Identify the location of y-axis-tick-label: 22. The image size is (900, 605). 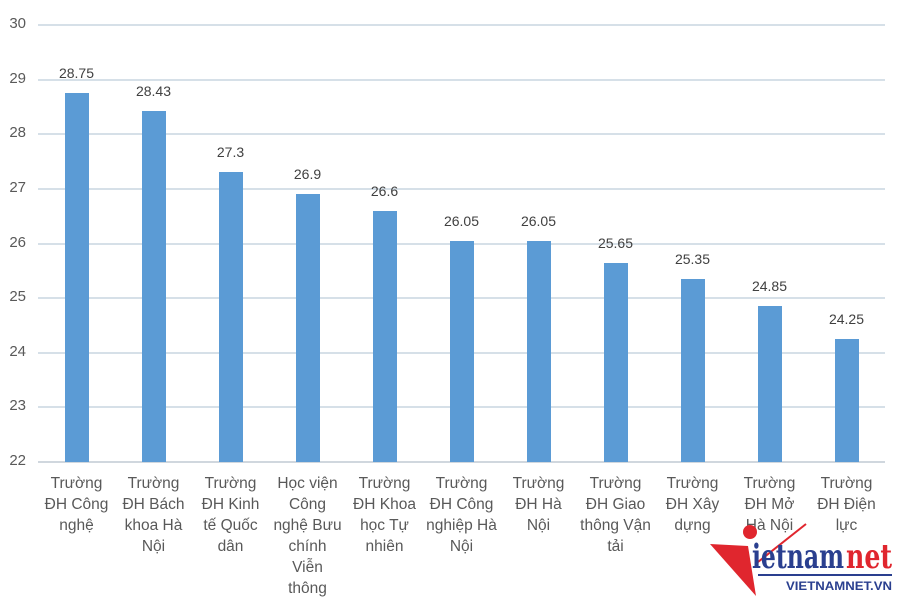
(17, 460).